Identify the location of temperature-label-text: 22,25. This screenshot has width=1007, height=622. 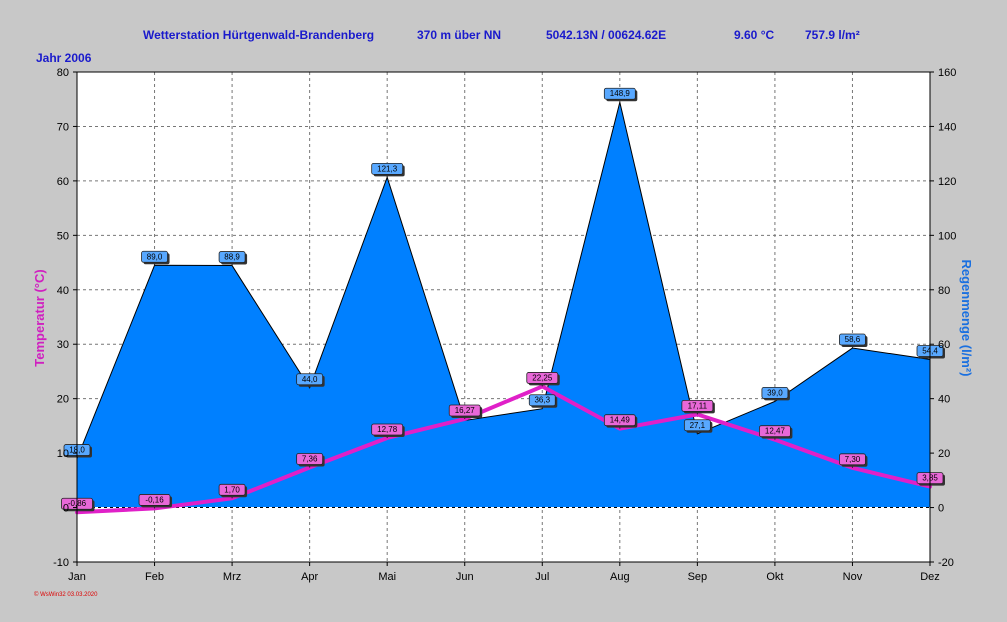
(542, 377).